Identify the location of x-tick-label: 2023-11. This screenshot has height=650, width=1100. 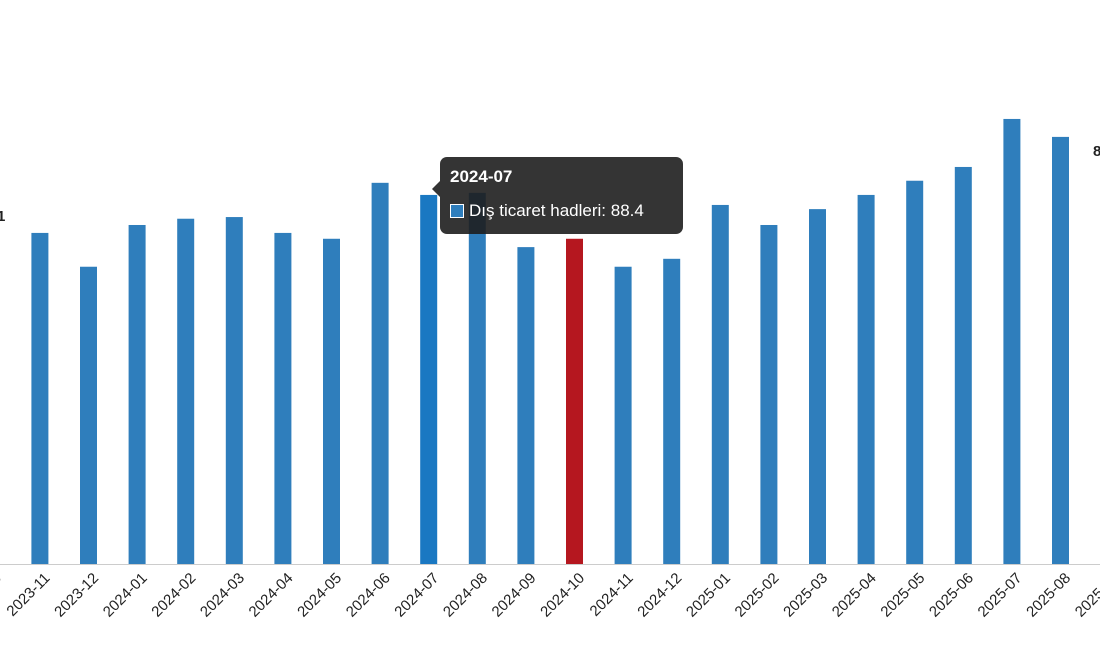
(28, 595).